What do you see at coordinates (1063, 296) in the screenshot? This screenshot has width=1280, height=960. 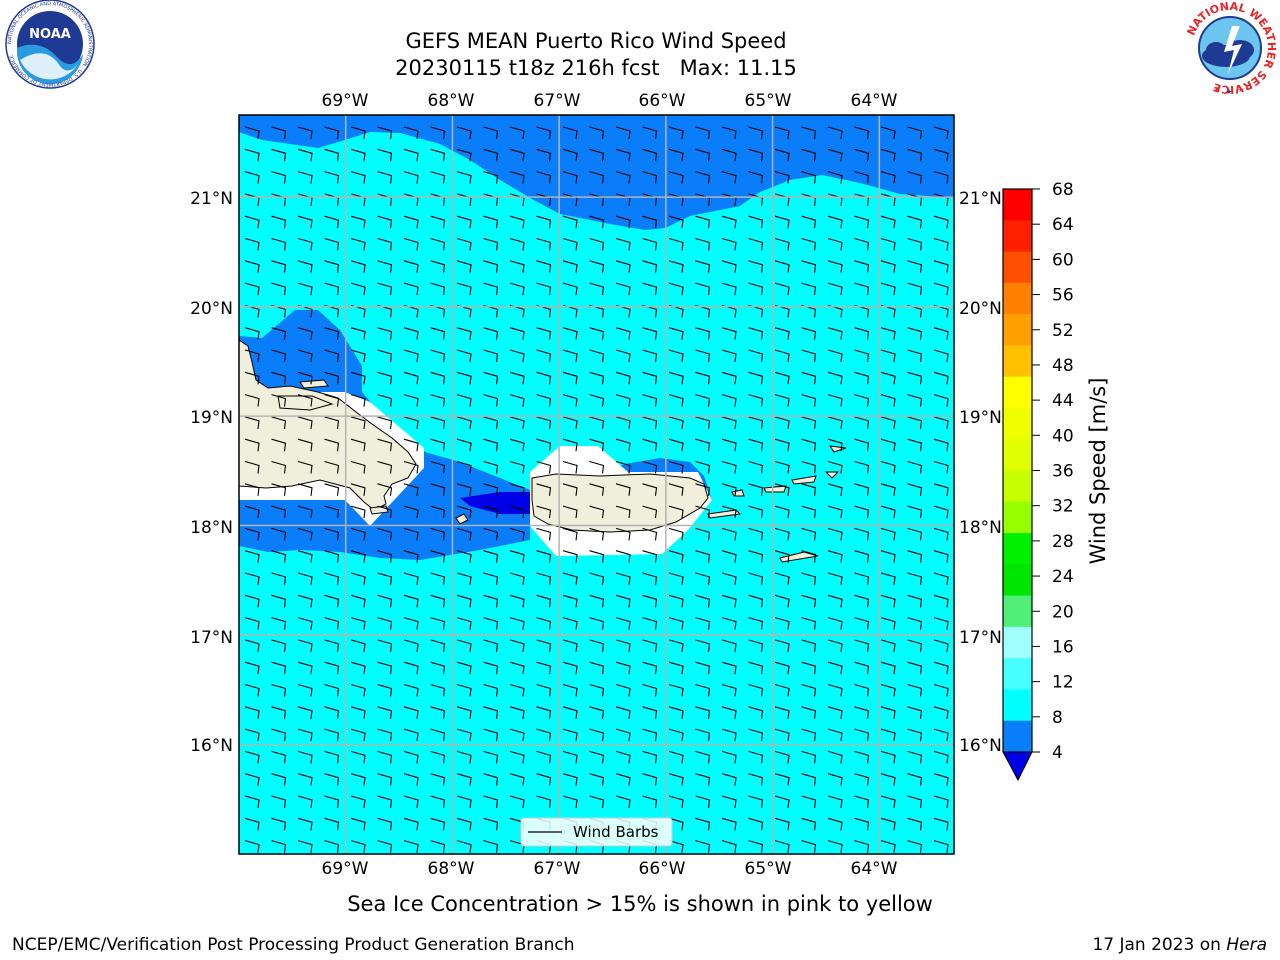 I see `colorbar-tick-label: 56` at bounding box center [1063, 296].